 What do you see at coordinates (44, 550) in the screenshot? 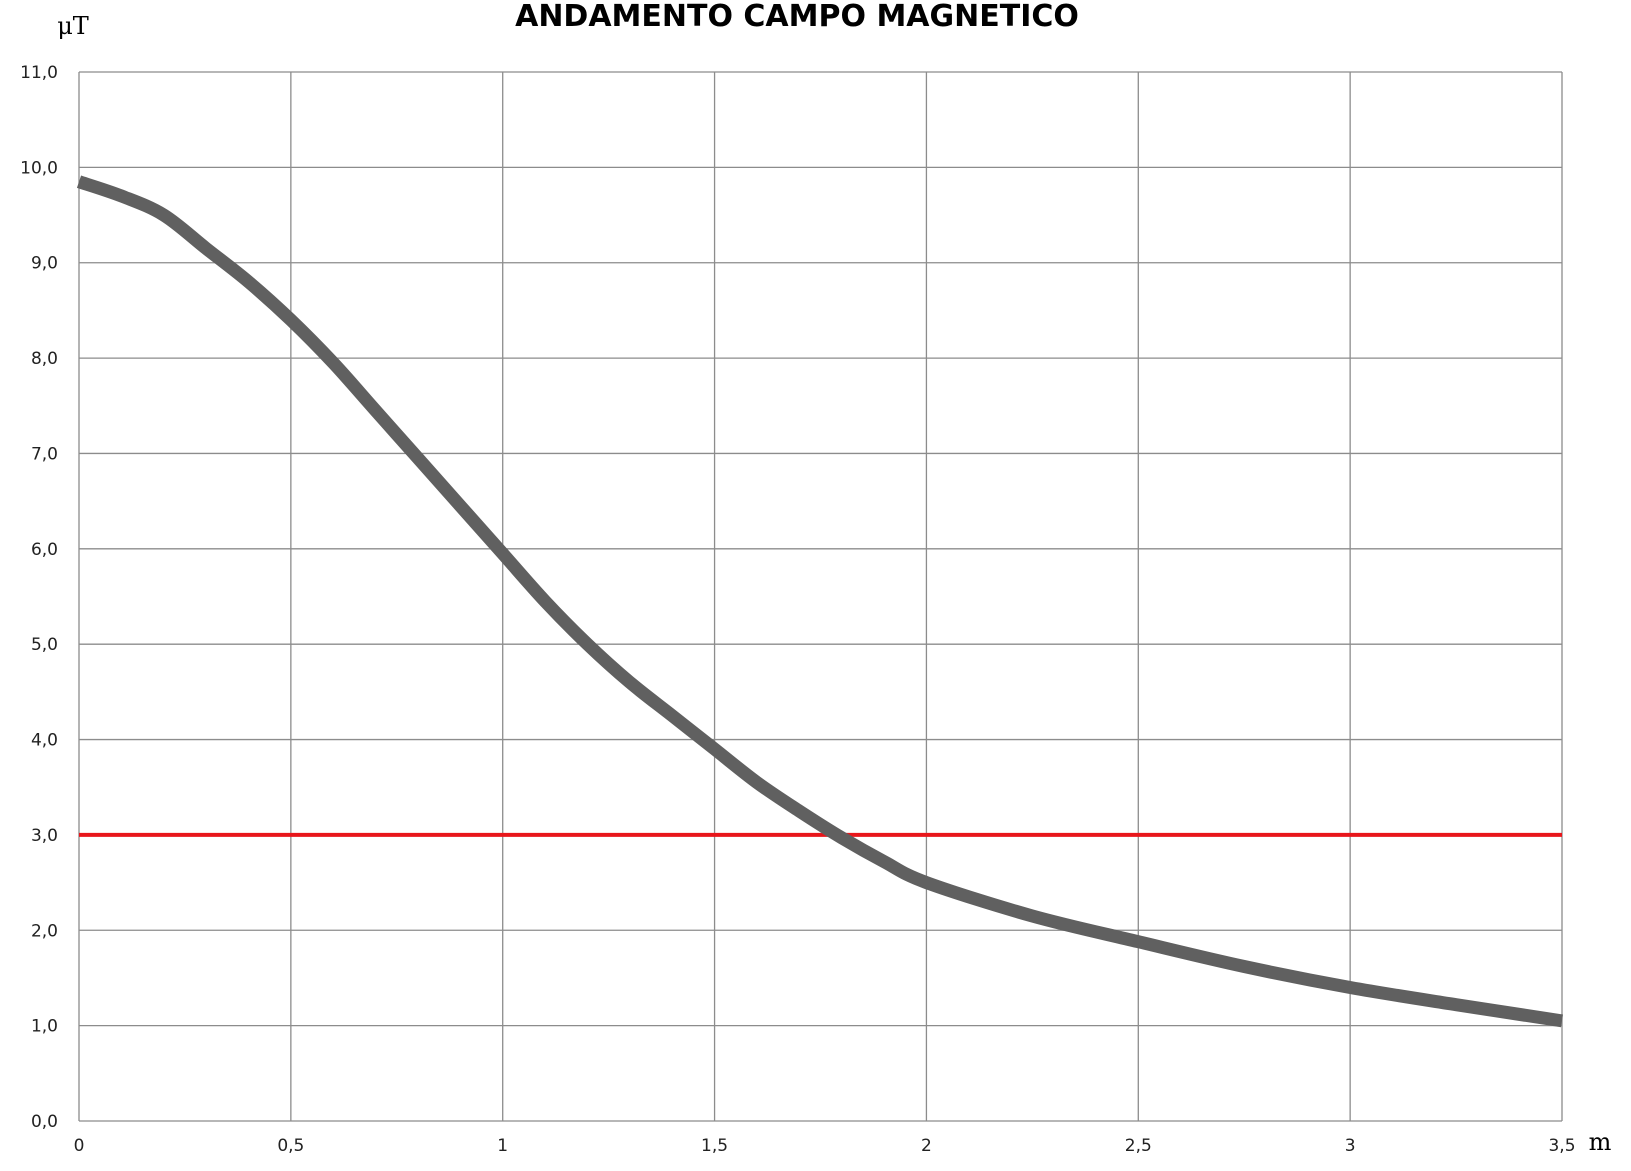
I see `y-tick-label: 6,0` at bounding box center [44, 550].